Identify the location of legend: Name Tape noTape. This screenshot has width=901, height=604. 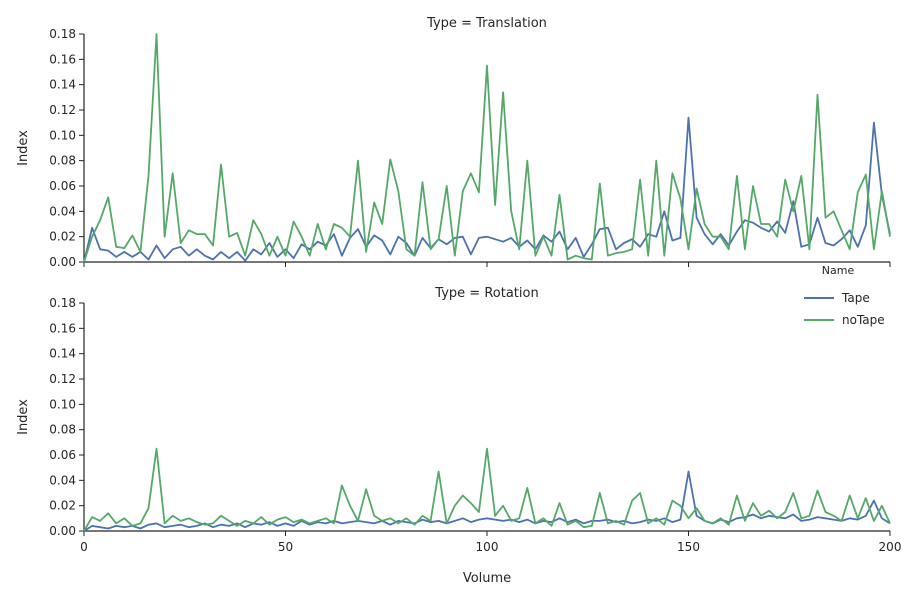
(844, 295).